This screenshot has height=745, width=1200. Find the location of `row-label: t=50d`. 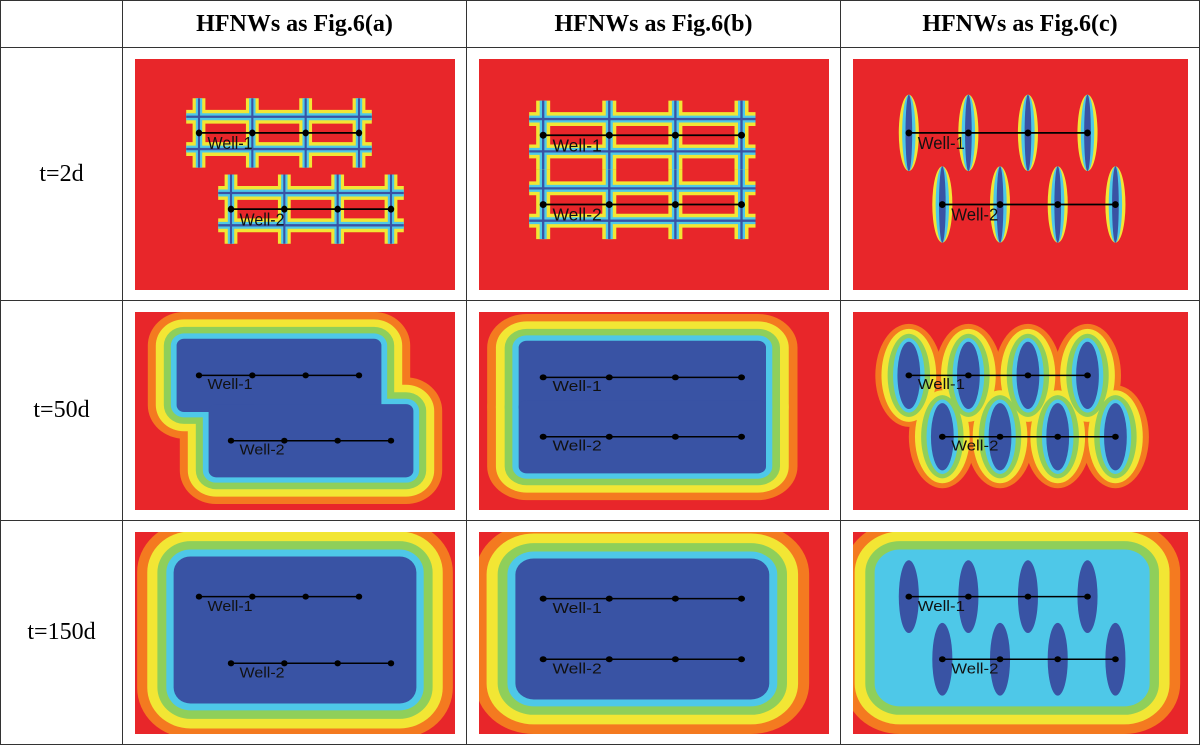

row-label: t=50d is located at coordinates (62, 411).